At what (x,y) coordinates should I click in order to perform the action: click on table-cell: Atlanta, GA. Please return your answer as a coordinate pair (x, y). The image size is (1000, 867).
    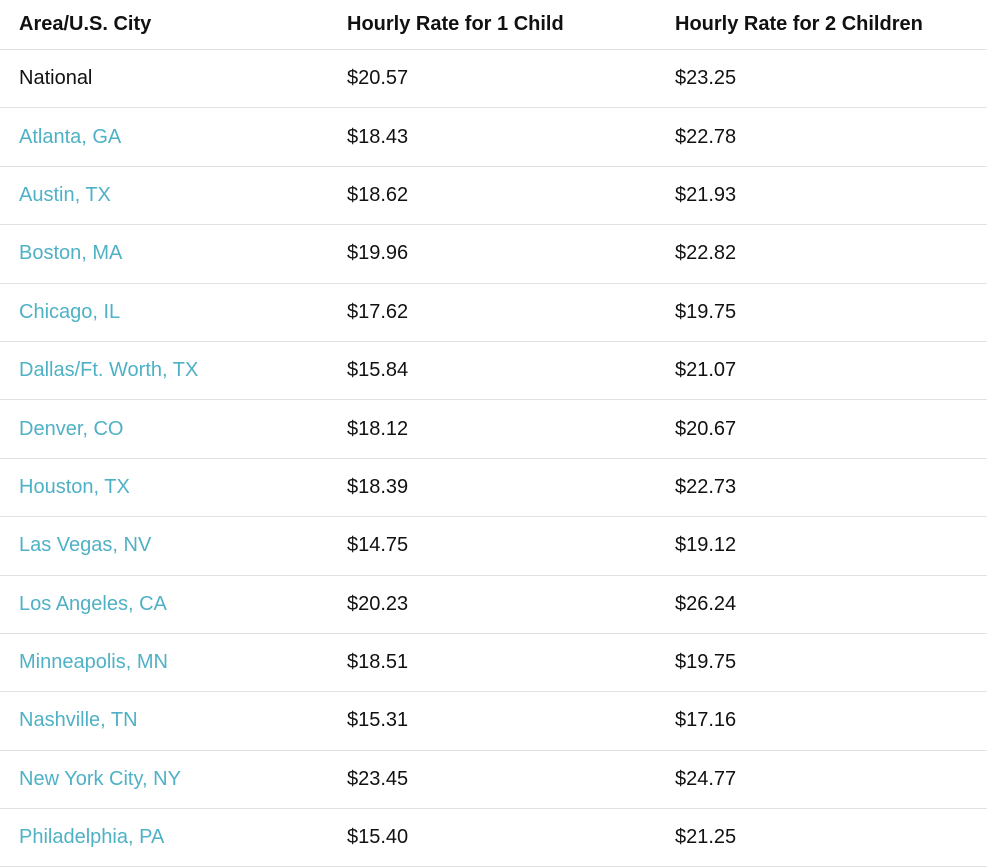
    Looking at the image, I should click on (164, 137).